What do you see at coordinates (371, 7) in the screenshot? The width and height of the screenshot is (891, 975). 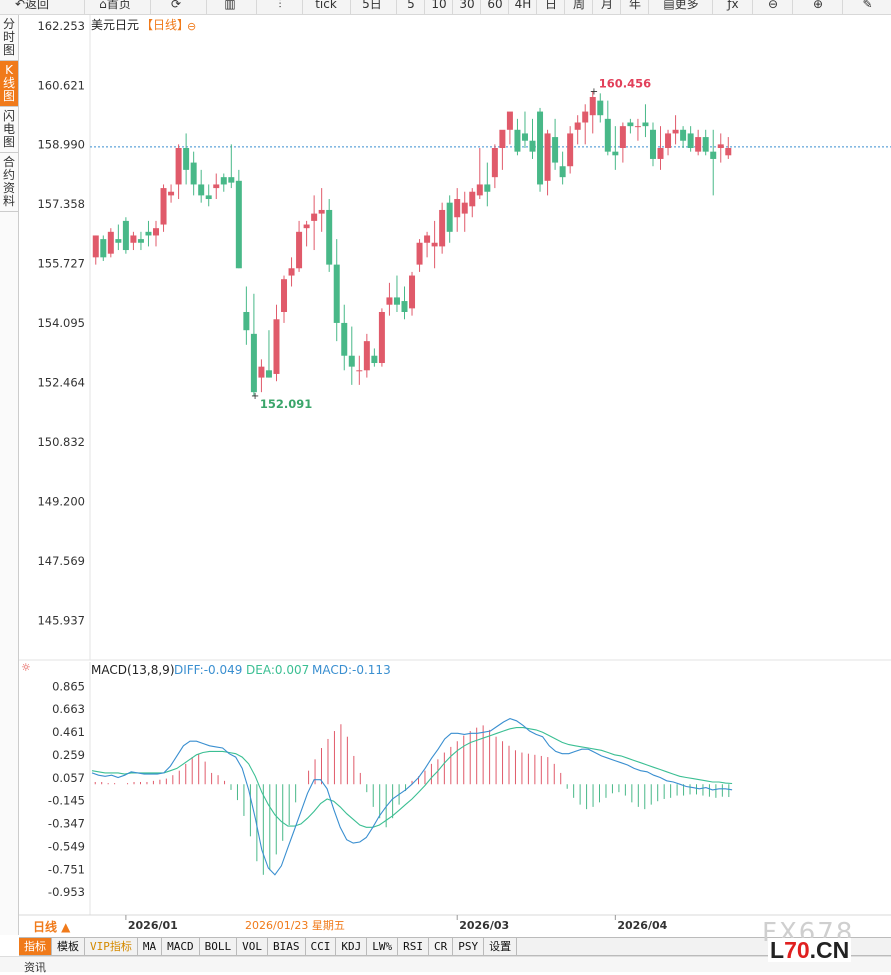 I see `period-5day: 5日` at bounding box center [371, 7].